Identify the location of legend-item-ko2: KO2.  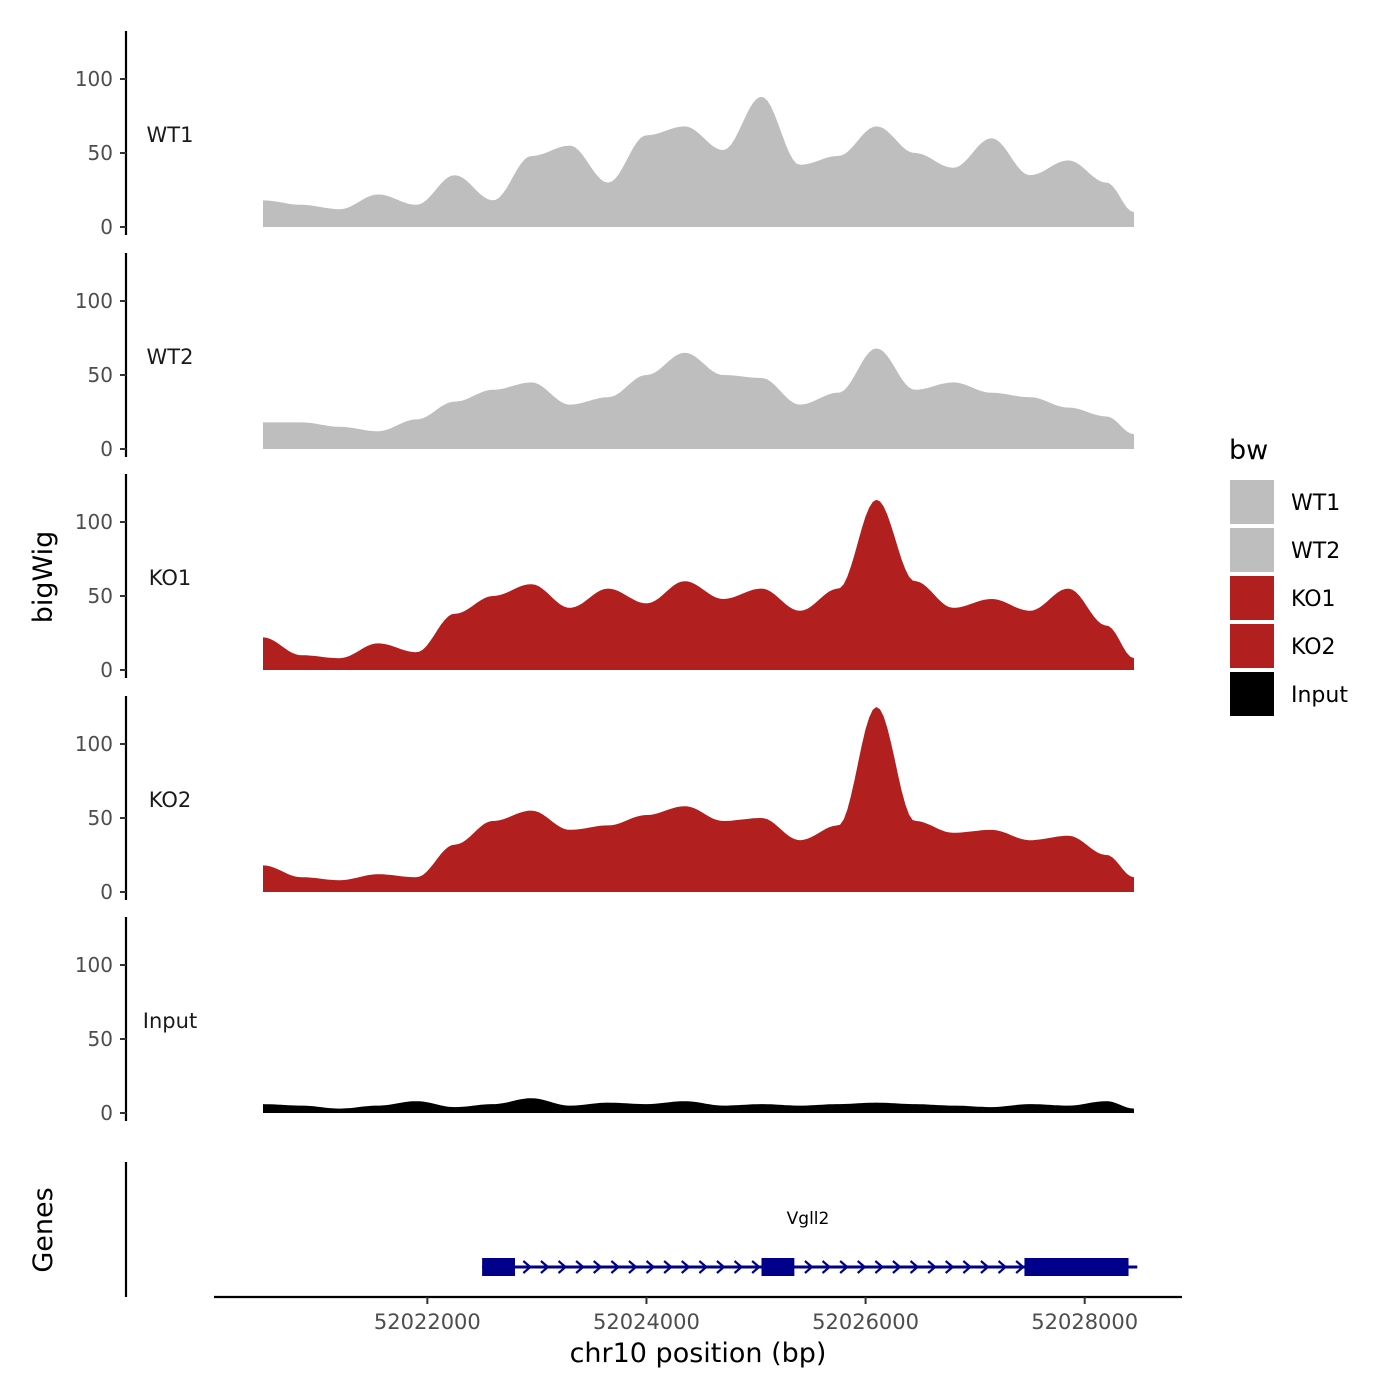
(1283, 646).